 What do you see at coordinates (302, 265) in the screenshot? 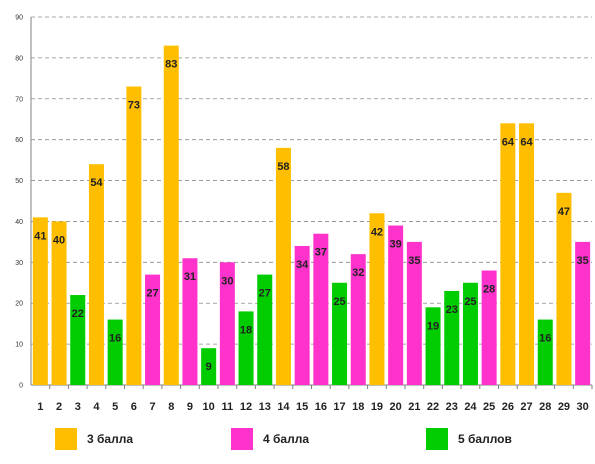
I see `data-label: 34` at bounding box center [302, 265].